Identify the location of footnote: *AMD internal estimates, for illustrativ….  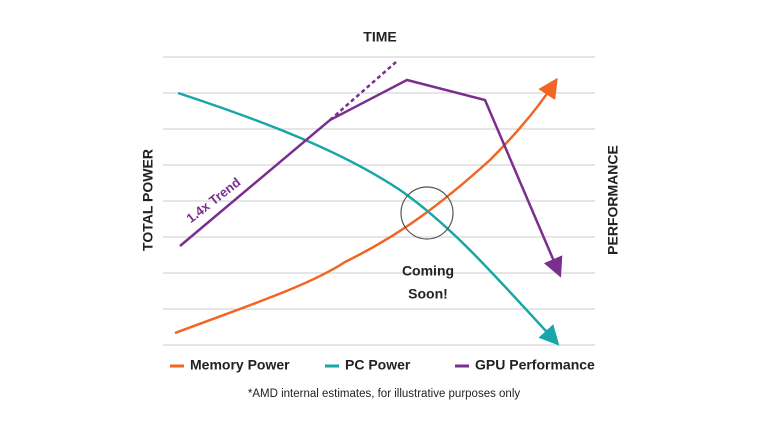
(384, 394).